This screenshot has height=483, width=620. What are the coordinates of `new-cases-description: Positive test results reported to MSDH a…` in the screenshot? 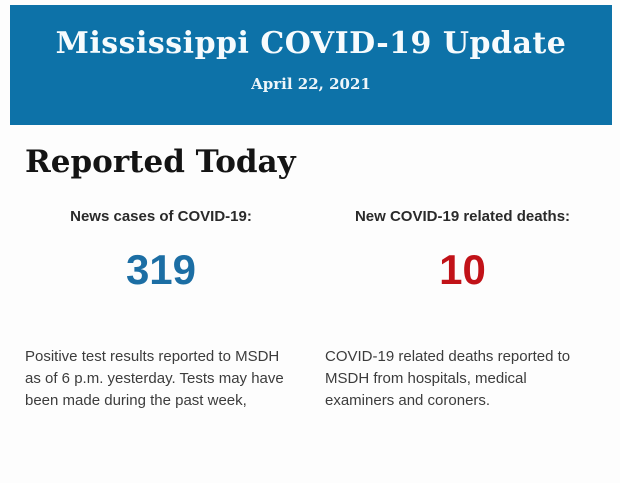 It's located at (154, 378).